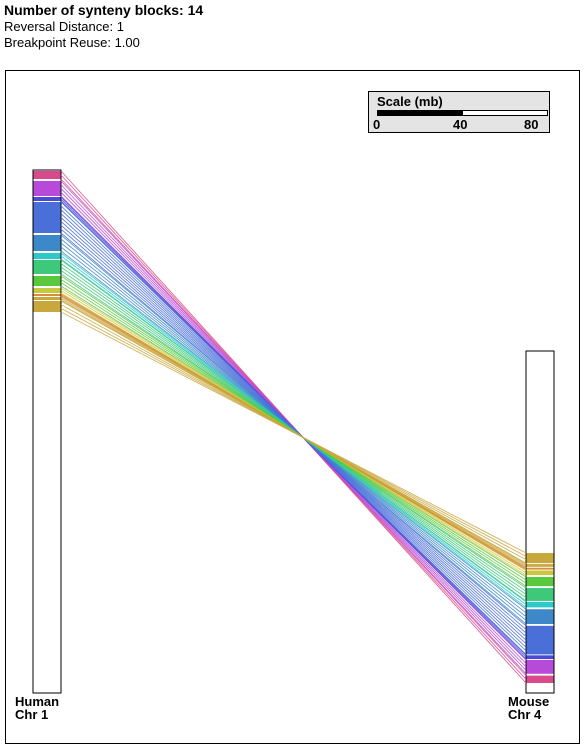  Describe the element at coordinates (195, 10) in the screenshot. I see `synteny-blocks-value: 14` at that location.